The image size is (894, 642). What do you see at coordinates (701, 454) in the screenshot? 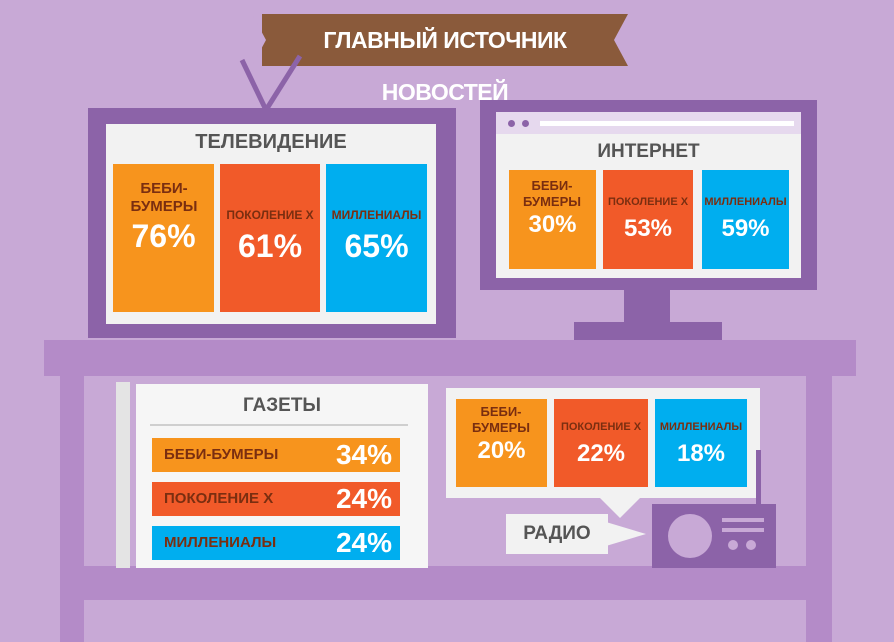
I see `radio-panel-value: 18%` at bounding box center [701, 454].